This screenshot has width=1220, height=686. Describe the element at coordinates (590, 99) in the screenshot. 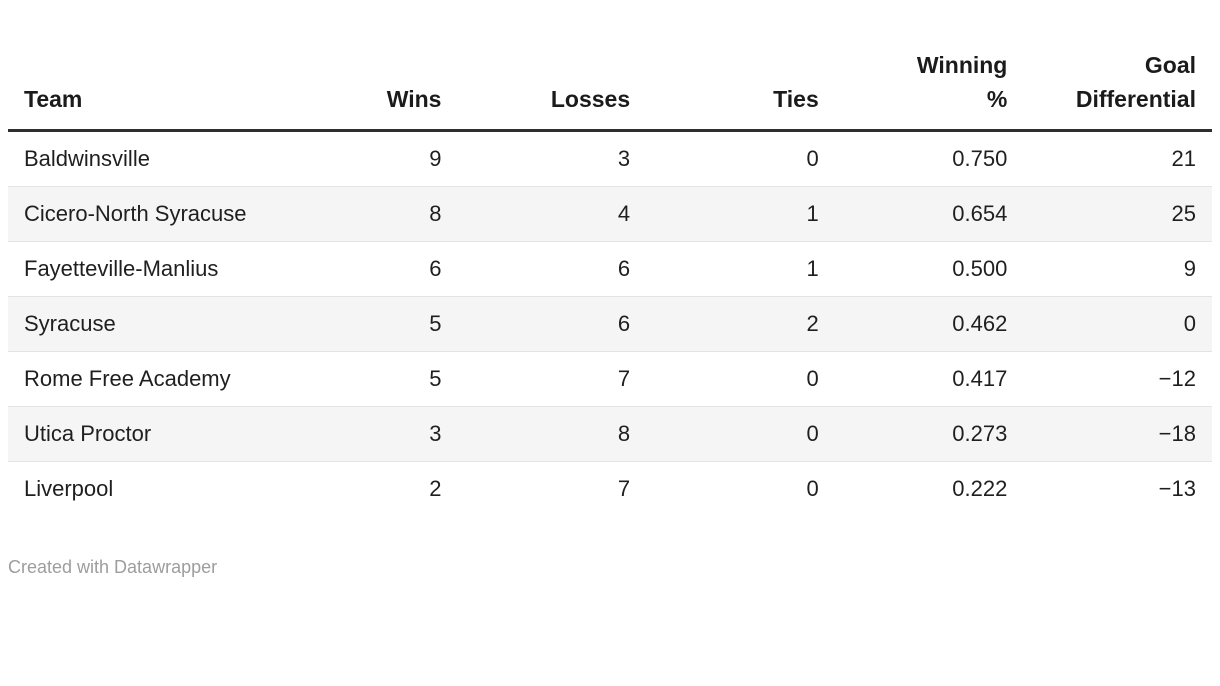

I see `column-header-losses-label: Losses` at that location.